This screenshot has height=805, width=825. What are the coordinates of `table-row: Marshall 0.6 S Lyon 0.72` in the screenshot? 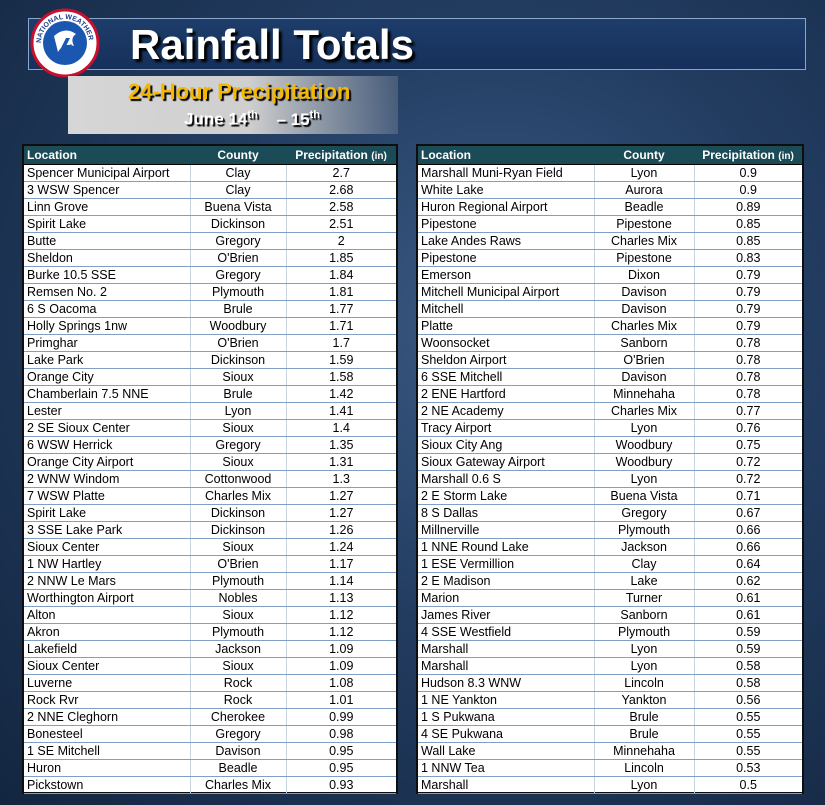 It's located at (610, 479).